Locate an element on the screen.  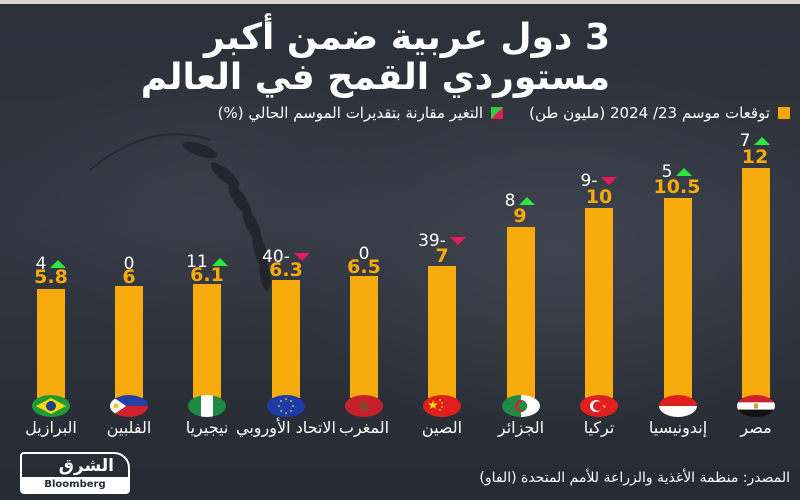
change-label: 40- is located at coordinates (286, 257).